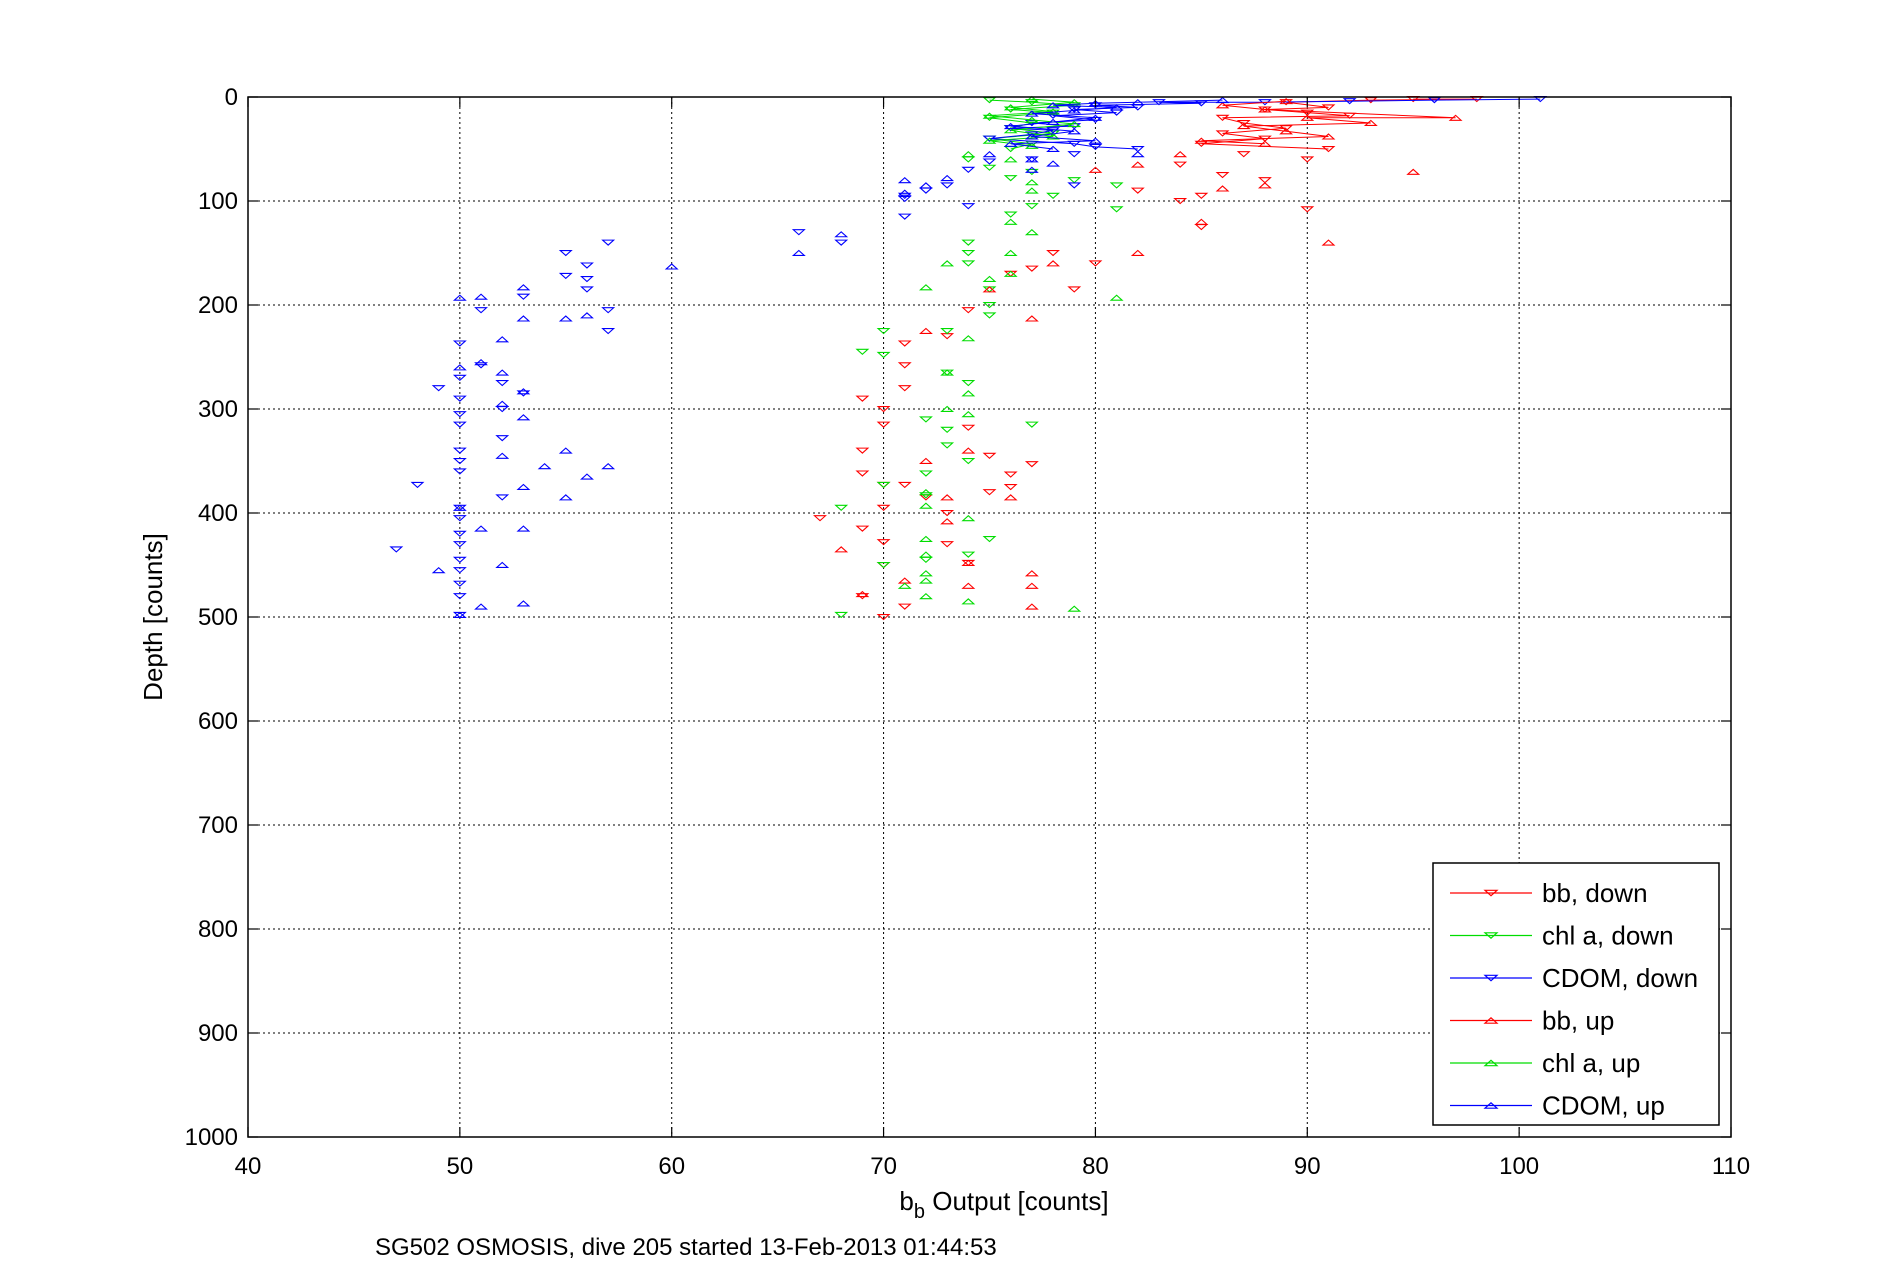  Describe the element at coordinates (1557, 1106) in the screenshot. I see `legend-entry: CDOM, up` at that location.